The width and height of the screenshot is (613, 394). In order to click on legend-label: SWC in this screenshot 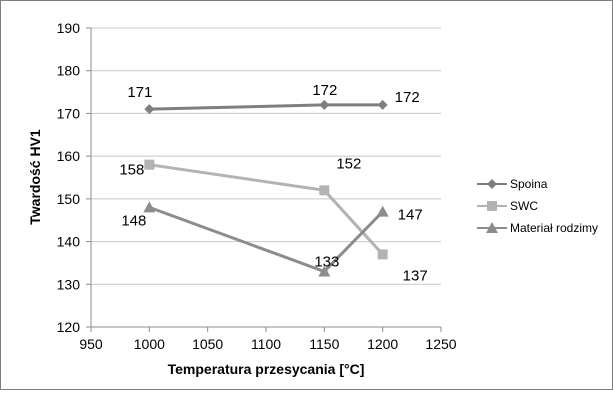, I will do `click(524, 206)`.